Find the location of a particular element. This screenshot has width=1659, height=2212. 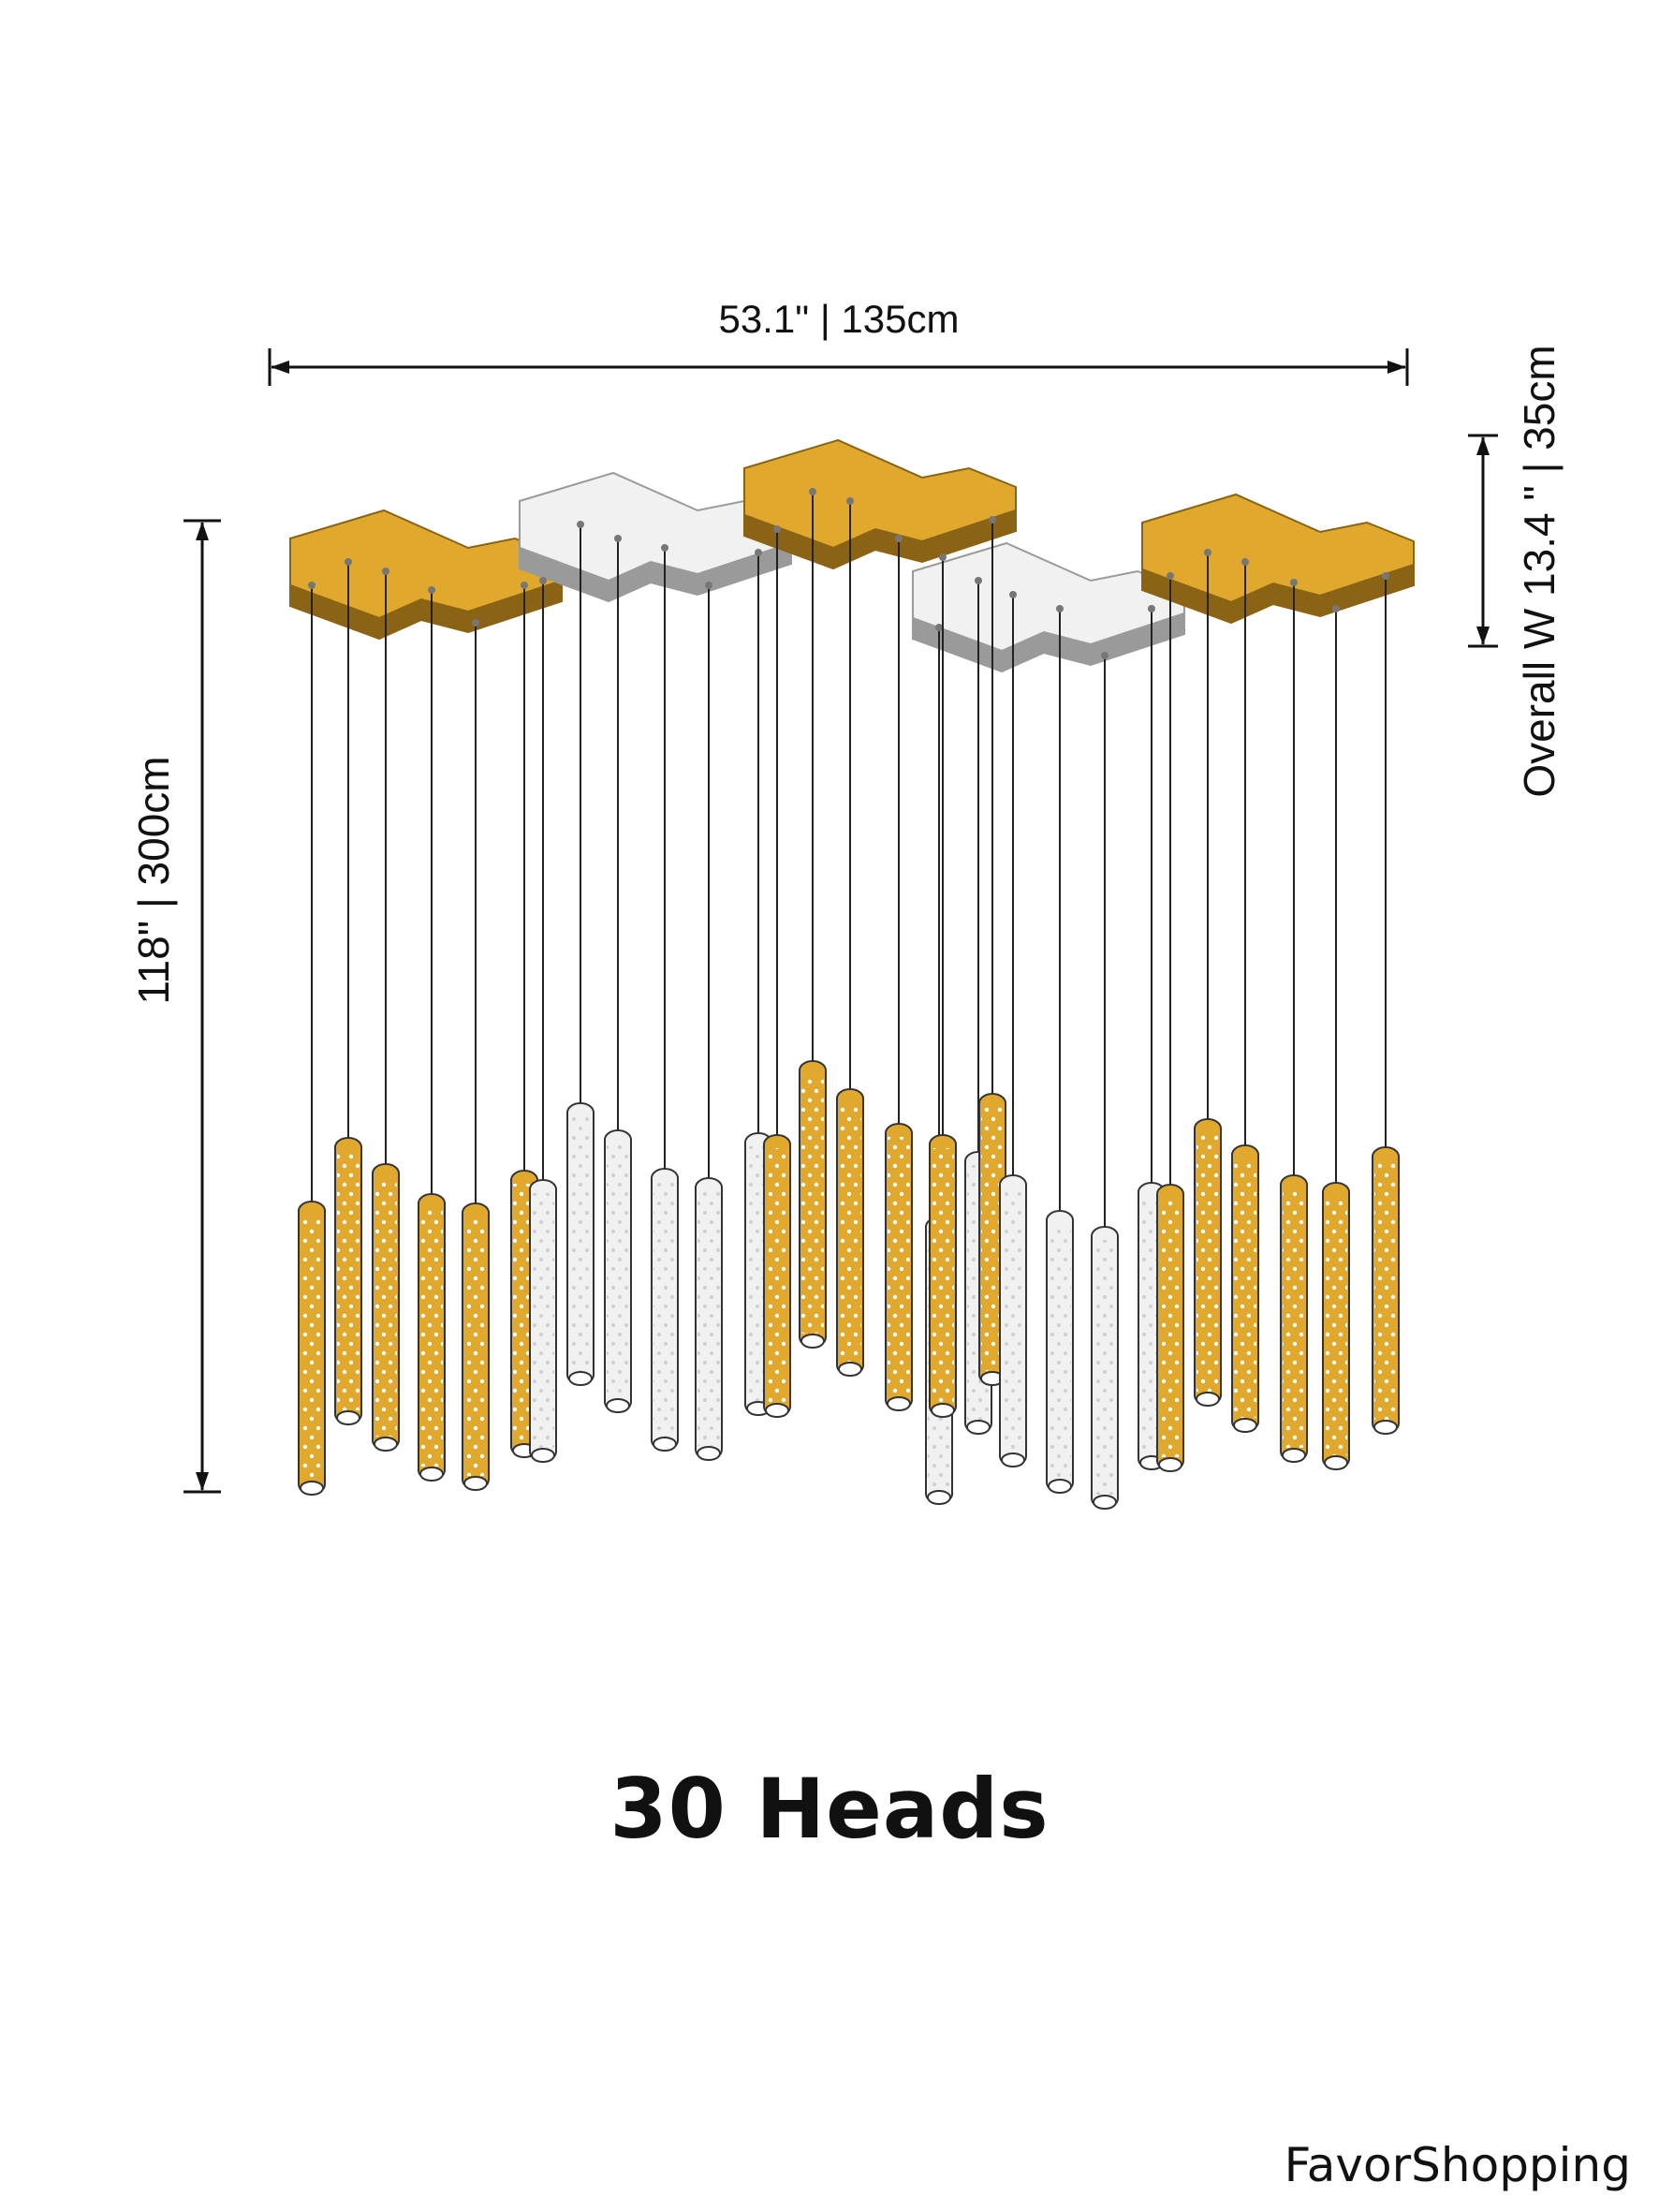

brand-watermark: FavorShopping is located at coordinates (1457, 2165).